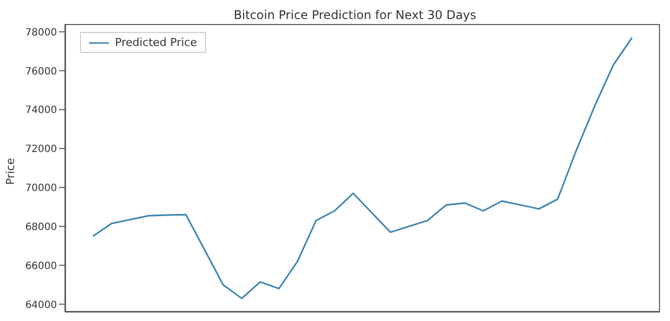 Image resolution: width=670 pixels, height=321 pixels. Describe the element at coordinates (41, 150) in the screenshot. I see `y-tick-label: 72000` at that location.